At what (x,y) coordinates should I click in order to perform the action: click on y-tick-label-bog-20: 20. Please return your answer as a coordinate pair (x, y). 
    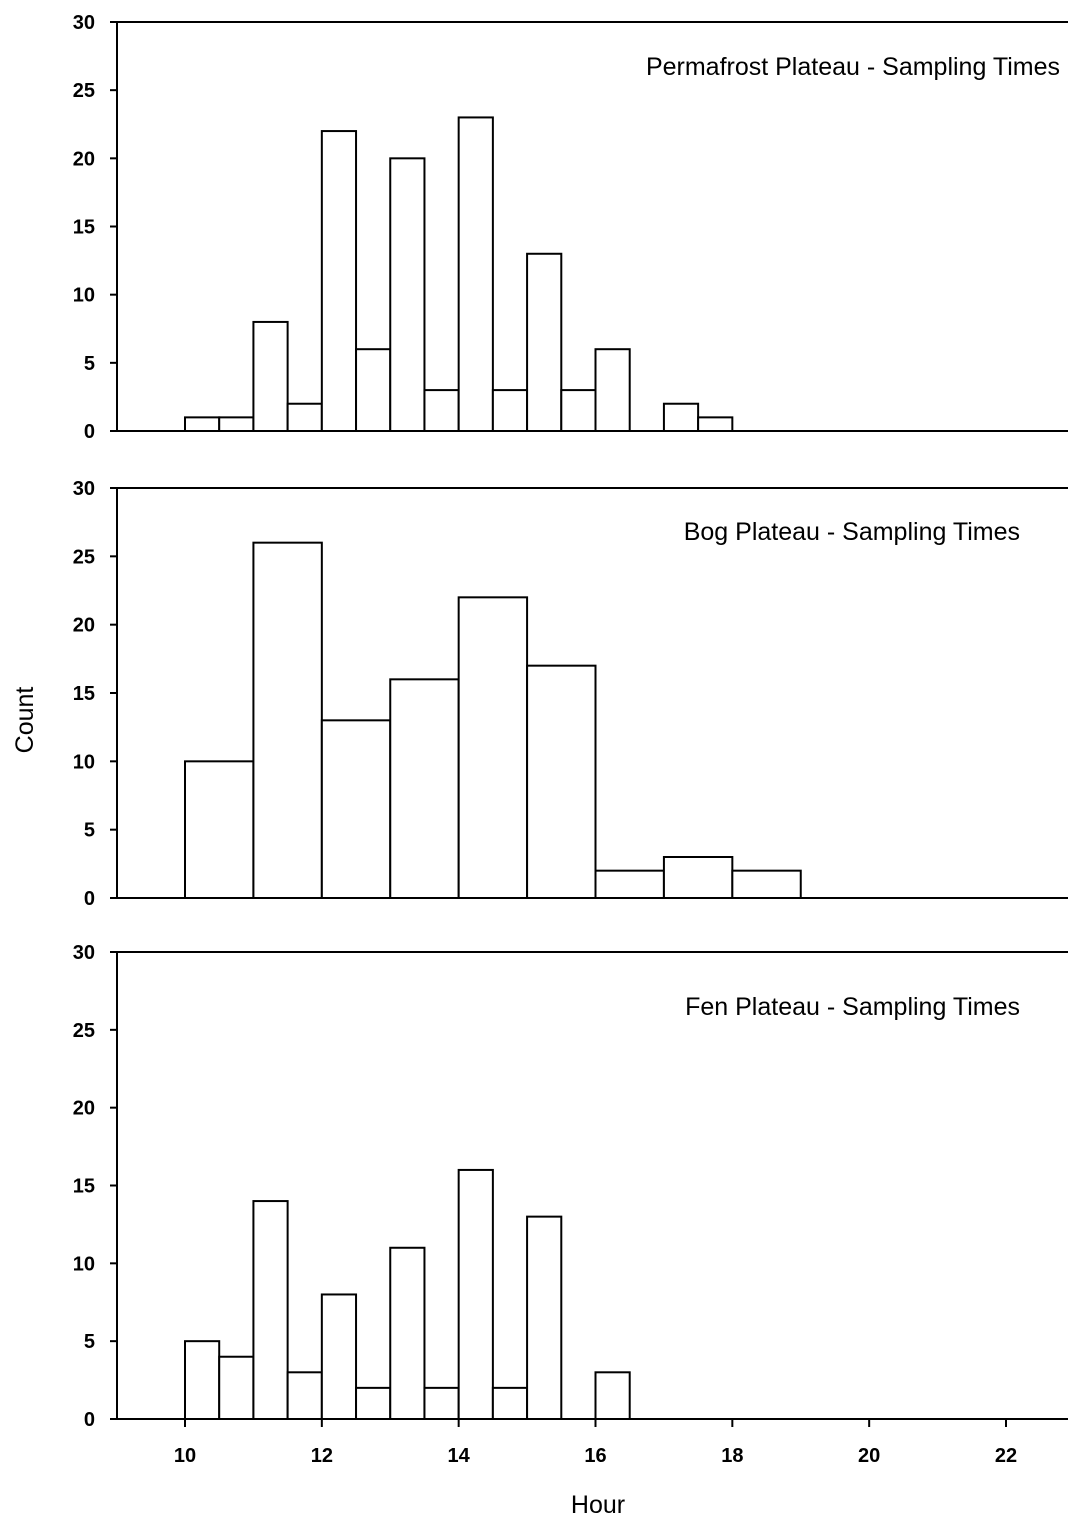
    Looking at the image, I should click on (84, 626).